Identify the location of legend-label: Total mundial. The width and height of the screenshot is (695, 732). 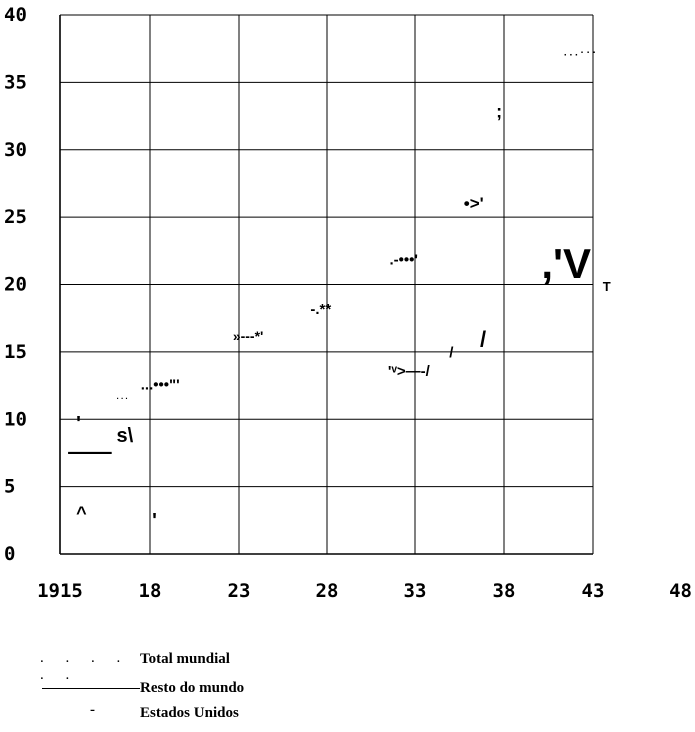
(185, 658).